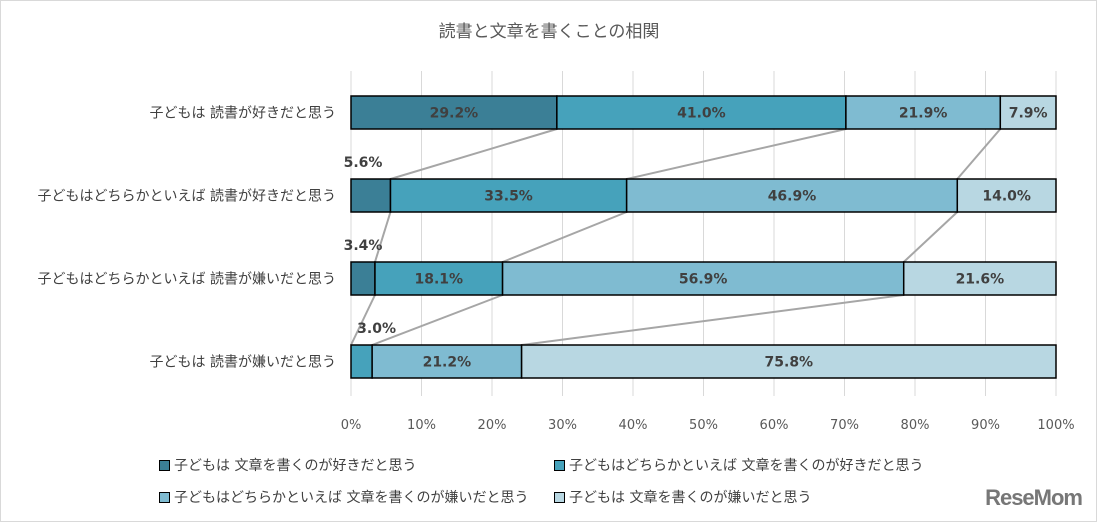  I want to click on x-tick-label: 40%, so click(633, 425).